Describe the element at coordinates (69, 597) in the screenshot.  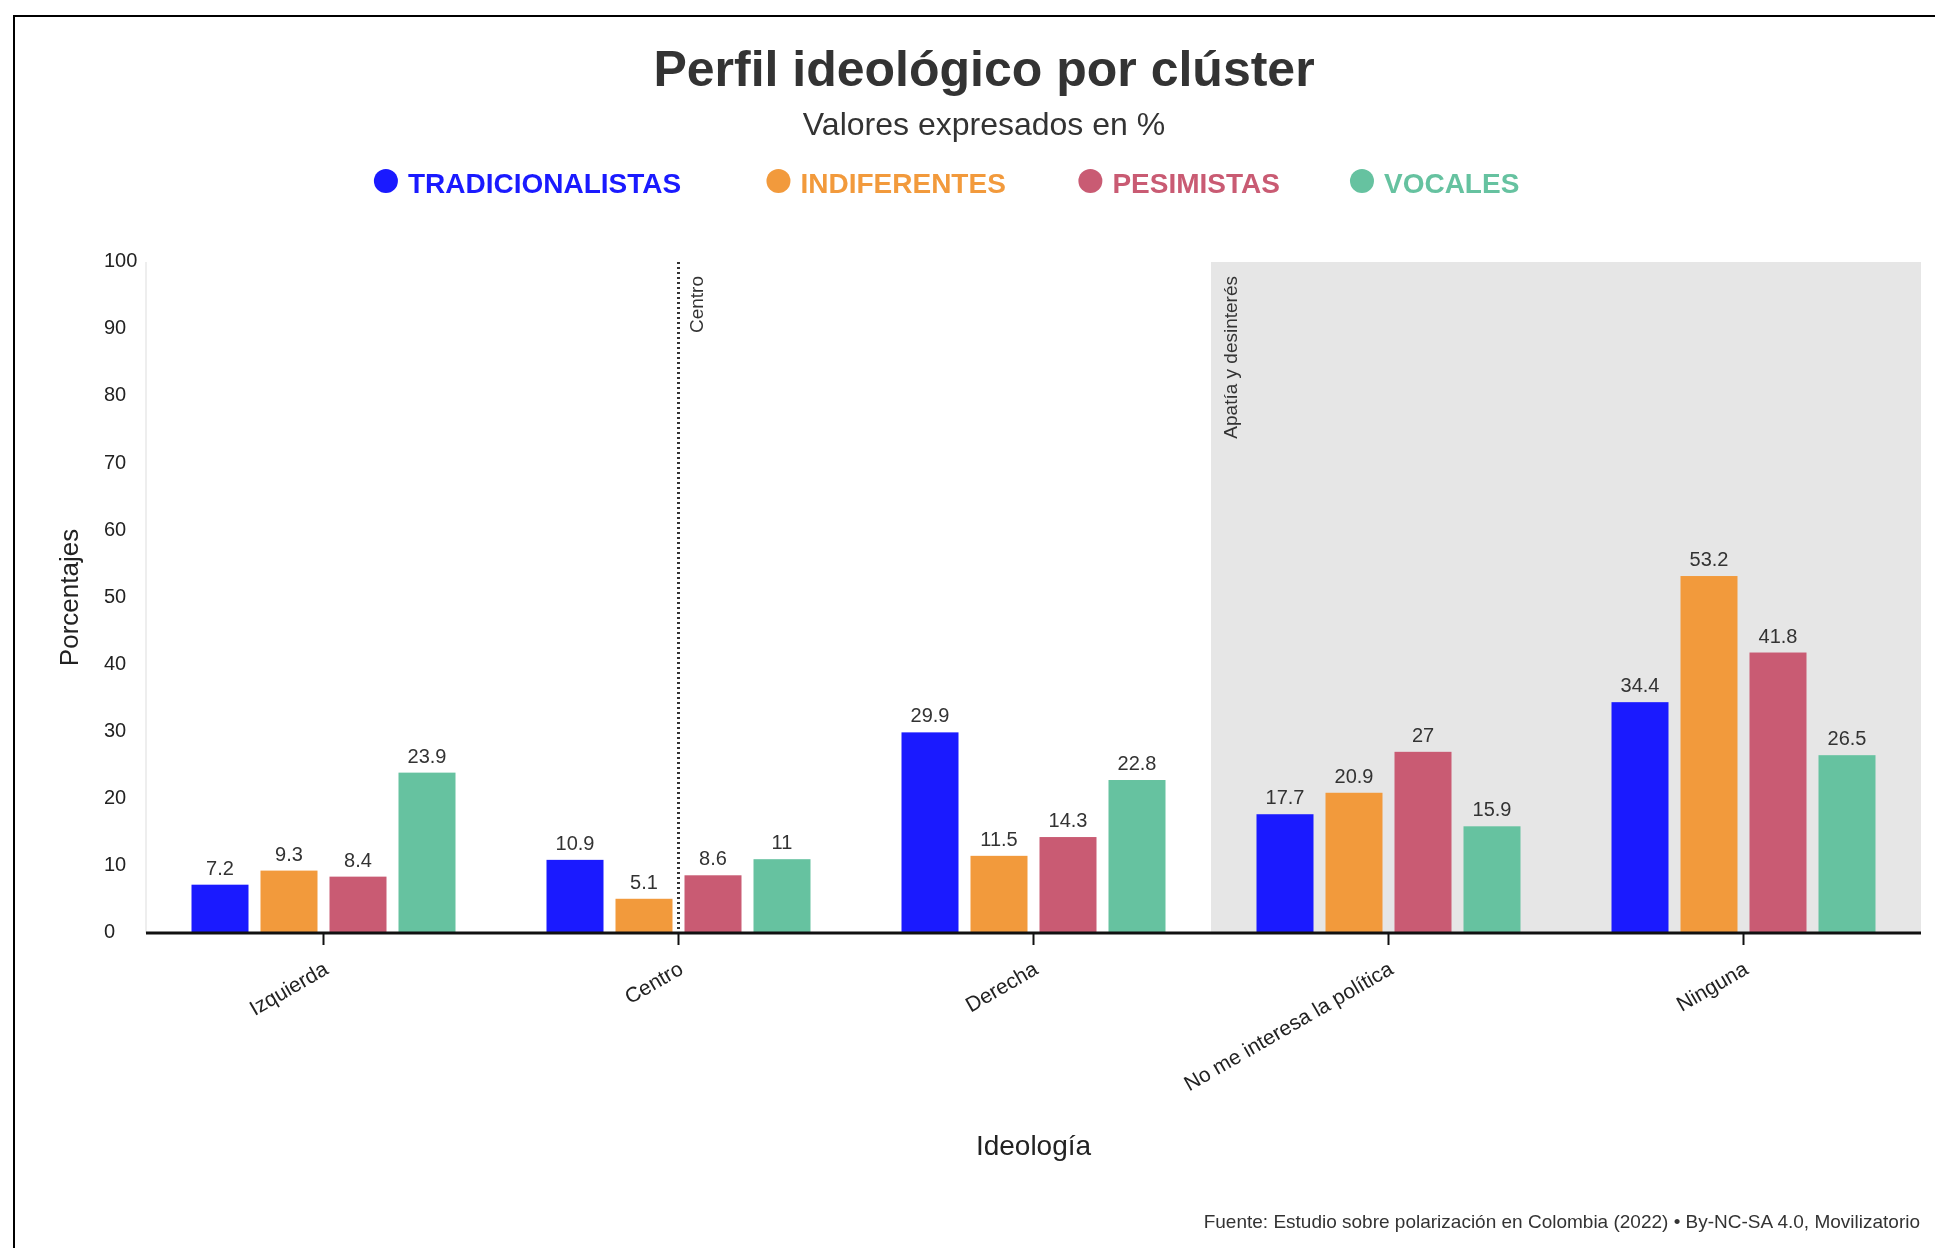
I see `y-axis-title: Porcentajes` at that location.